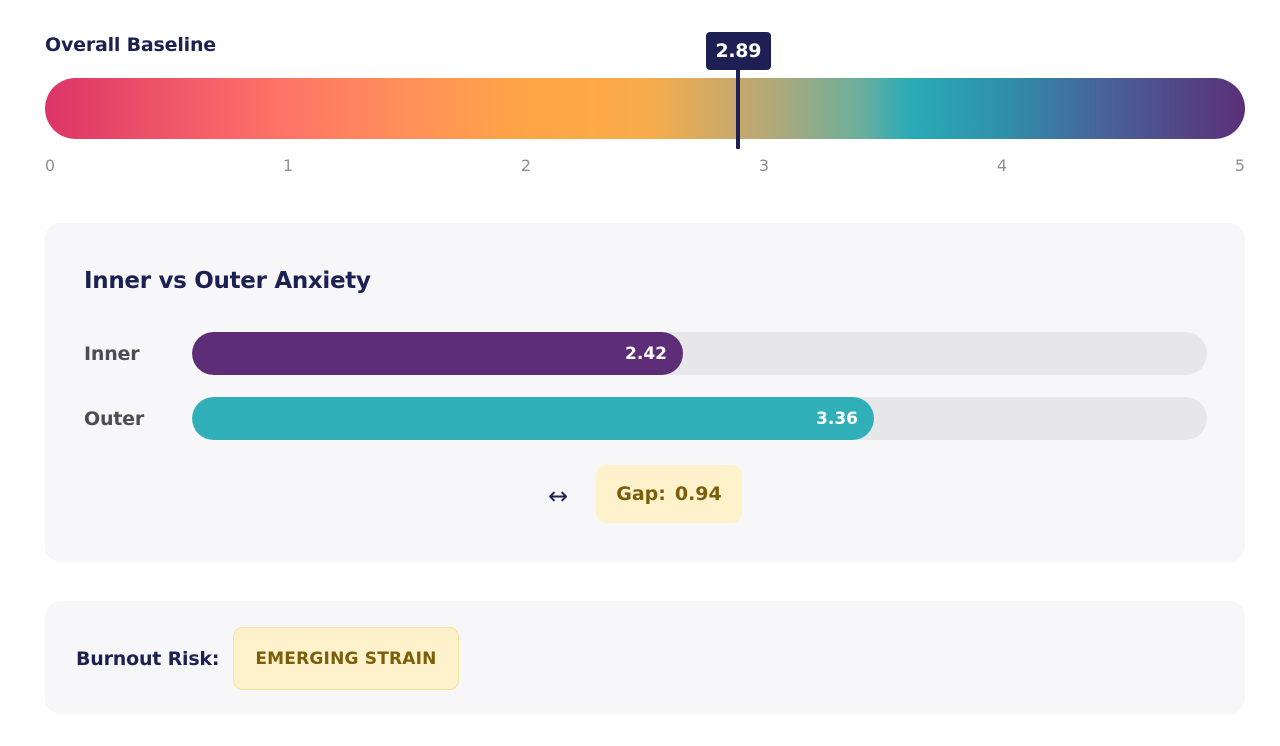 The image size is (1280, 746). I want to click on baseline-marker-line, so click(737, 108).